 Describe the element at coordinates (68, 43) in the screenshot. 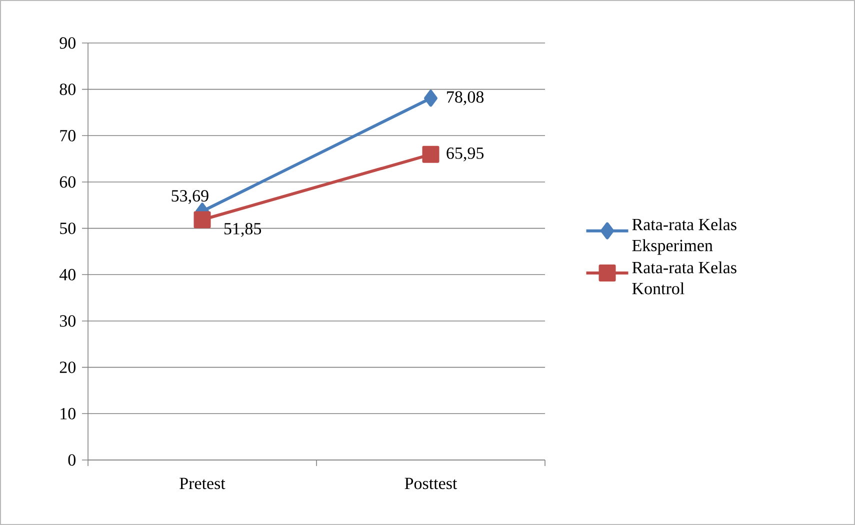

I see `y-tick-label: 90` at that location.